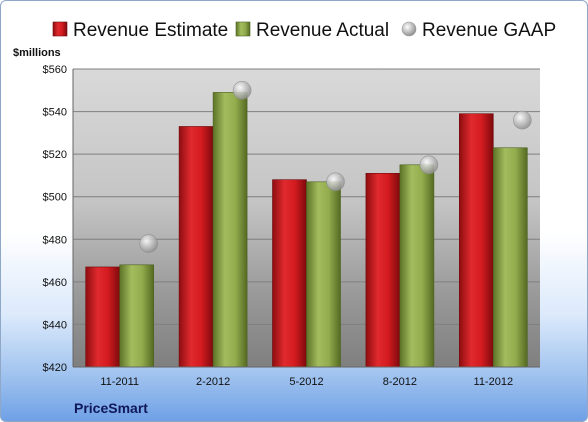 The height and width of the screenshot is (422, 588). I want to click on x-tick-label: 5-2012, so click(306, 382).